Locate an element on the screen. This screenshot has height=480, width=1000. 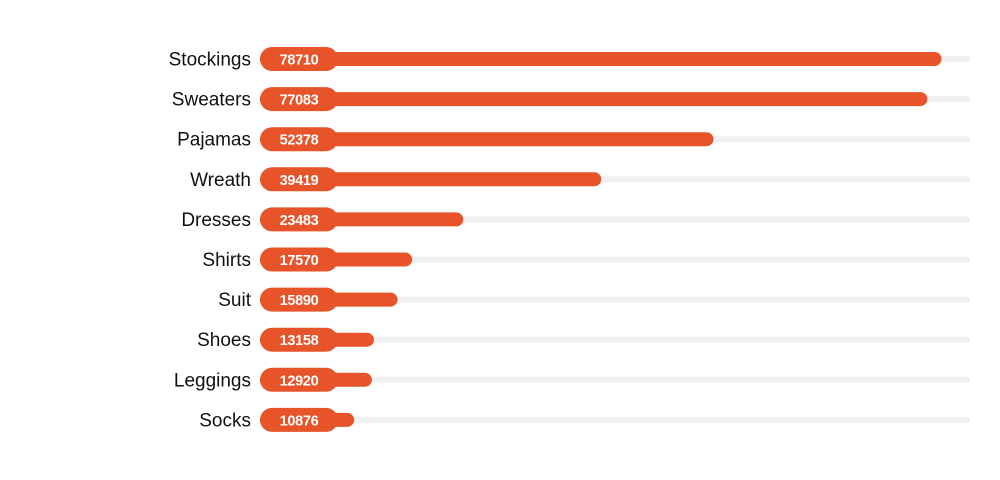
bar-row: 78710 Stockings is located at coordinates (569, 59).